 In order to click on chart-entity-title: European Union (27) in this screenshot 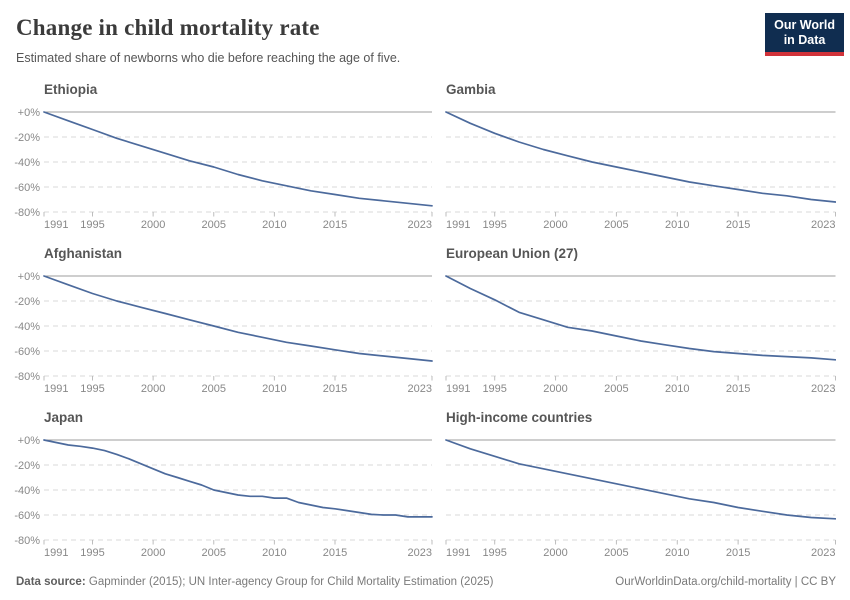, I will do `click(512, 253)`.